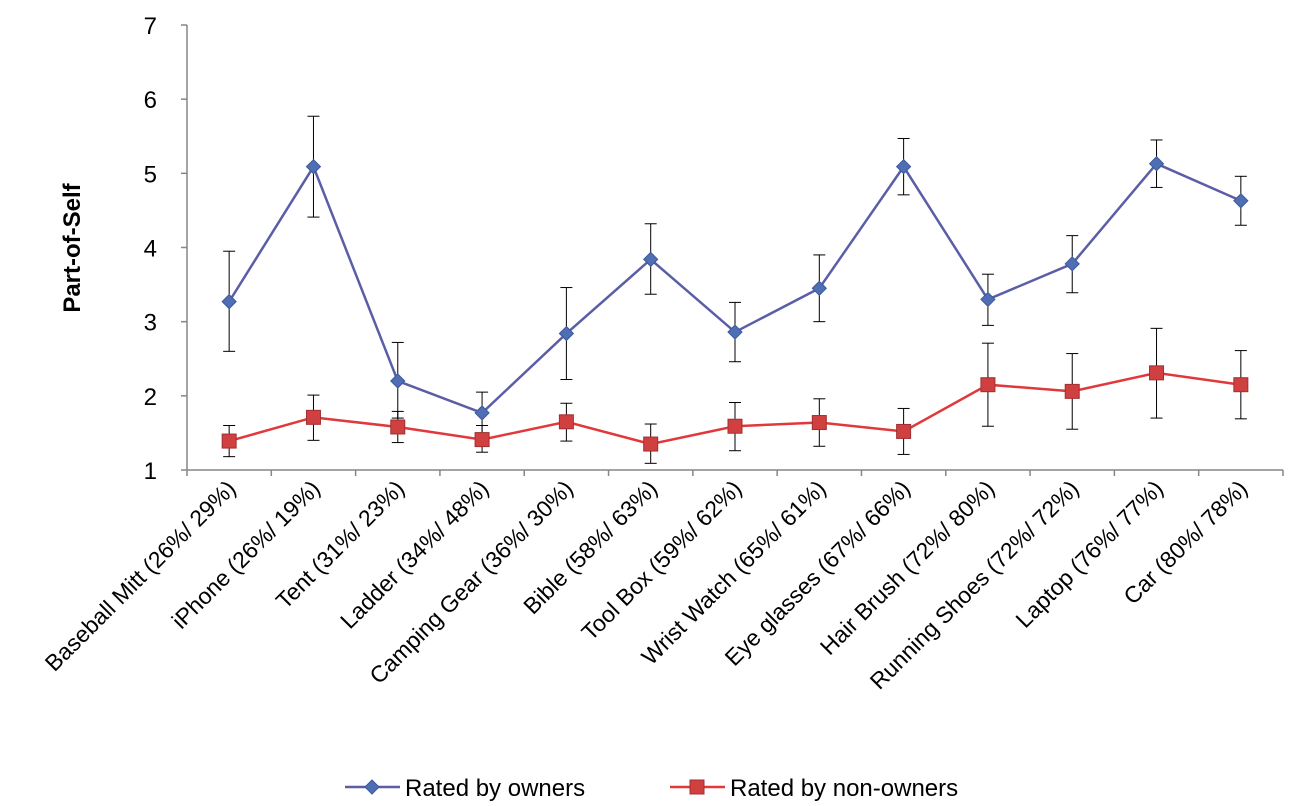  What do you see at coordinates (372, 787) in the screenshot?
I see `legend-marker-diamond` at bounding box center [372, 787].